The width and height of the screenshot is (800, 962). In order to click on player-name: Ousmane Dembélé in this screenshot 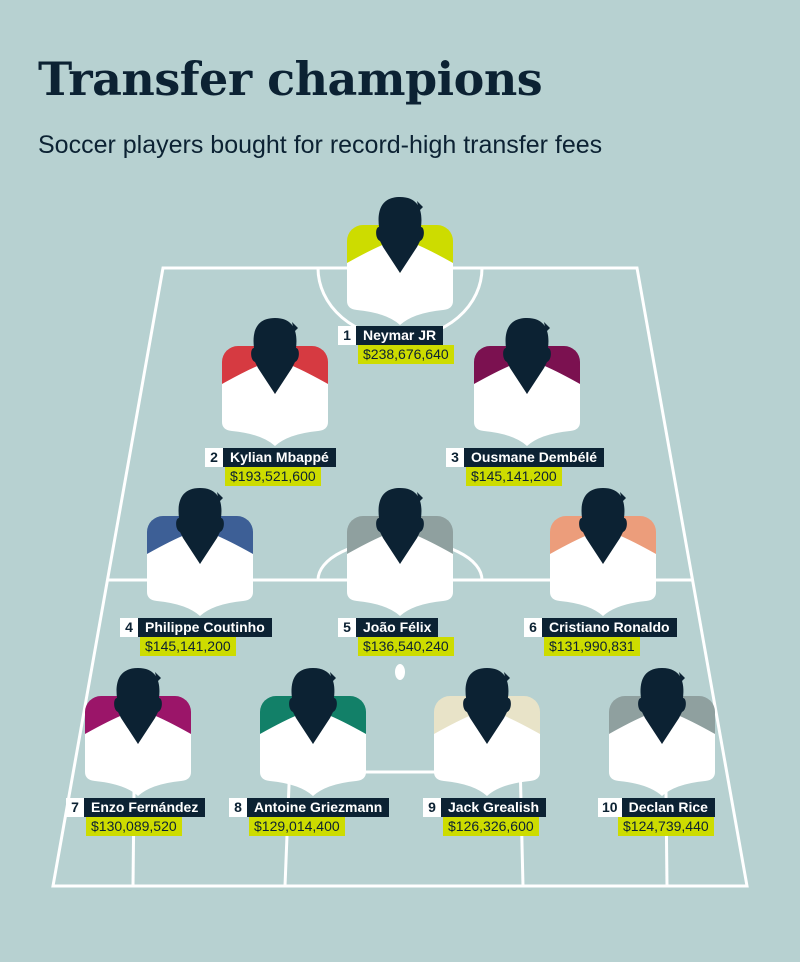, I will do `click(534, 457)`.